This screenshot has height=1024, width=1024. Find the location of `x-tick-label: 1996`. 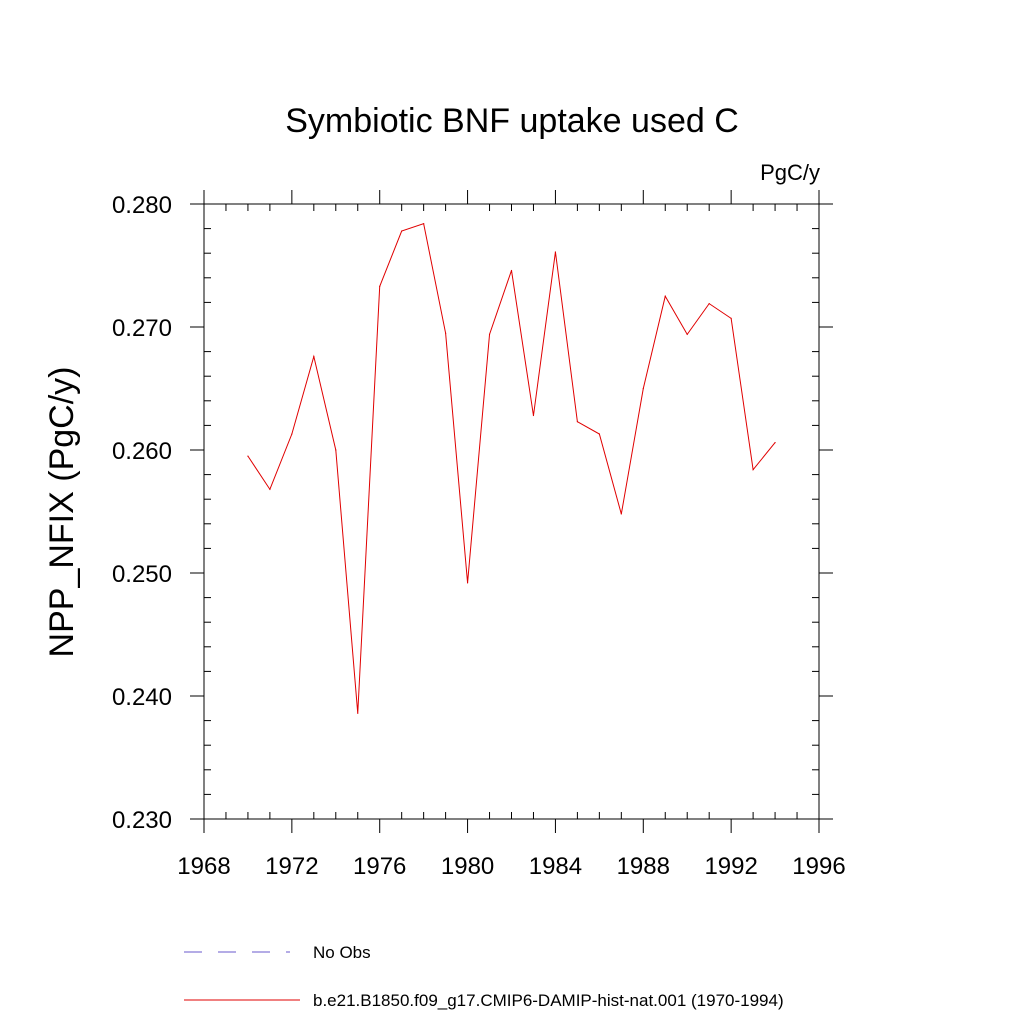

x-tick-label: 1996 is located at coordinates (818, 866).